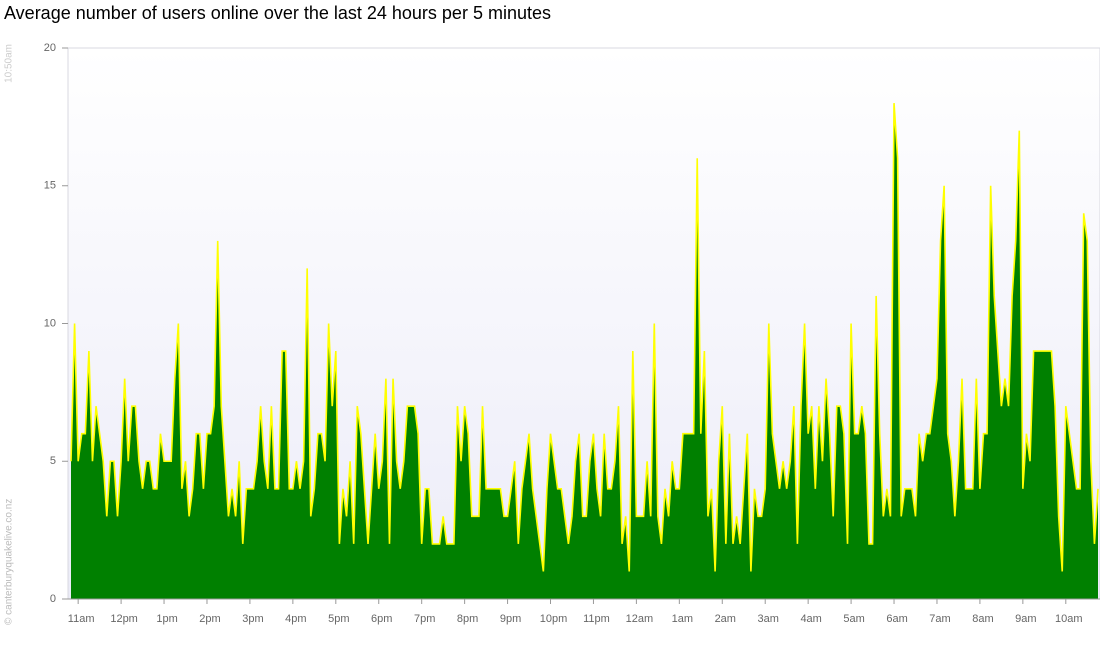  Describe the element at coordinates (640, 619) in the screenshot. I see `x-tick-label: 12am` at that location.